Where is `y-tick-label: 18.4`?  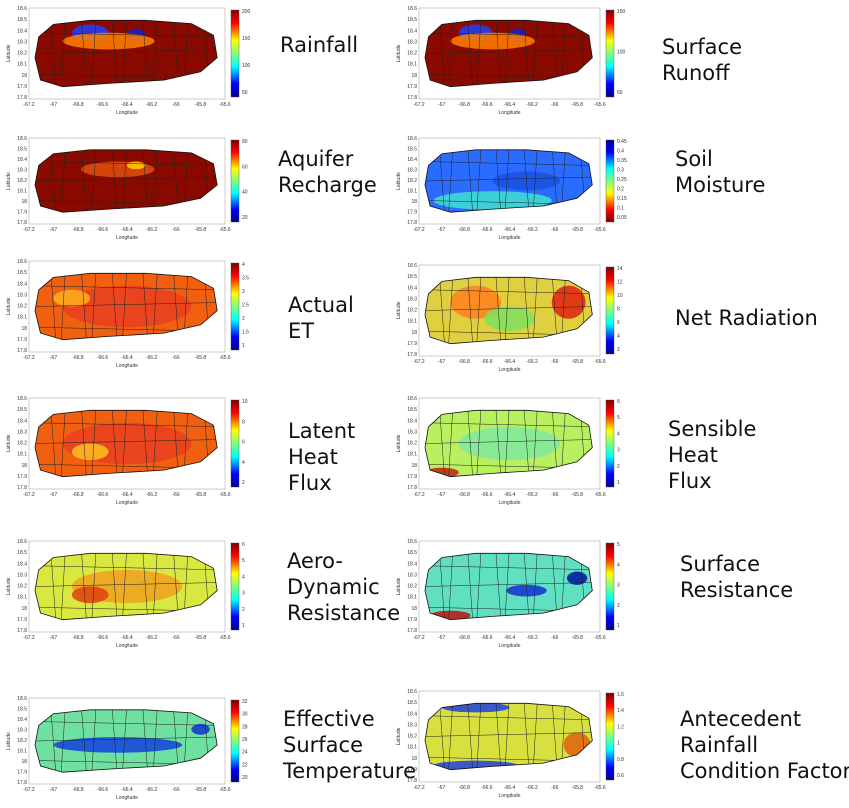
y-tick-label: 18.4 is located at coordinates (412, 288).